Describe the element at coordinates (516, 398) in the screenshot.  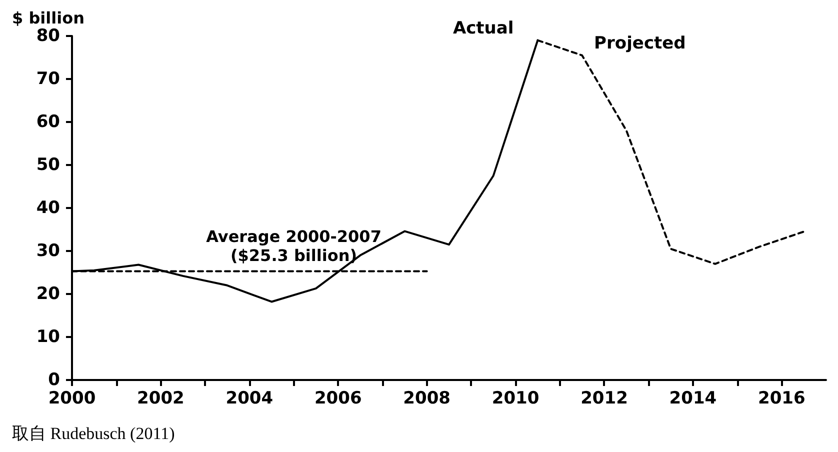
I see `x-tick-label: 2010` at that location.